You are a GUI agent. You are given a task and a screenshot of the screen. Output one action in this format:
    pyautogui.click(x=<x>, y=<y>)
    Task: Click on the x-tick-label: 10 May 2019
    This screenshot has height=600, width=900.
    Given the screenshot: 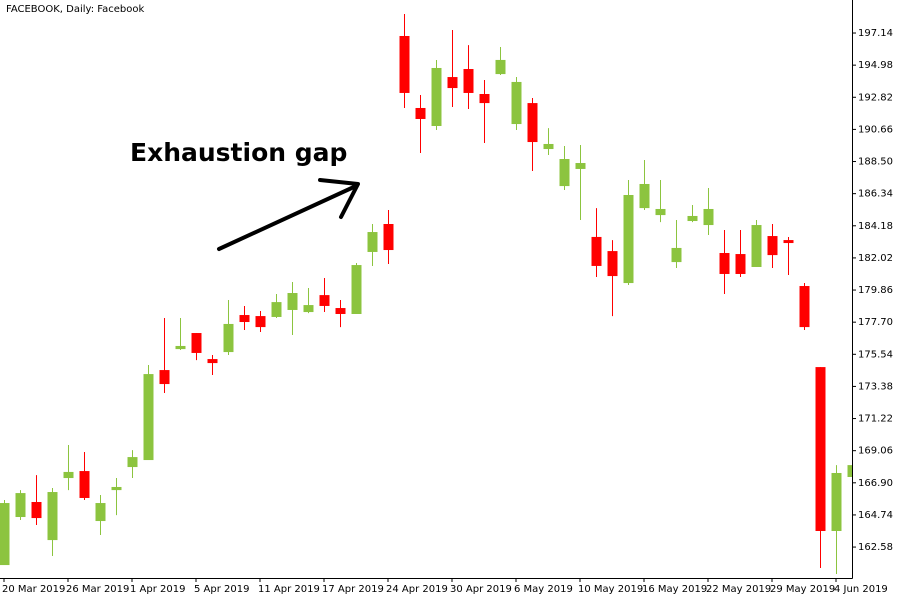 What is the action you would take?
    pyautogui.click(x=610, y=589)
    